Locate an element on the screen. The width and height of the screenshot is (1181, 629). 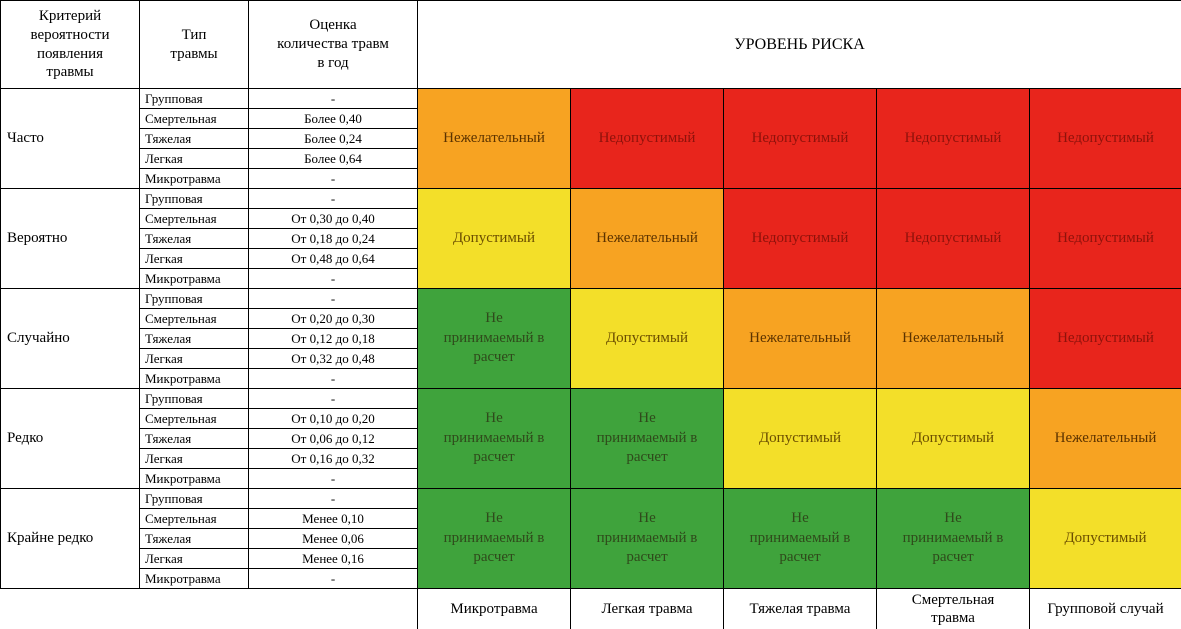
risk-cell-1-2: Недопустимый is located at coordinates (647, 138).